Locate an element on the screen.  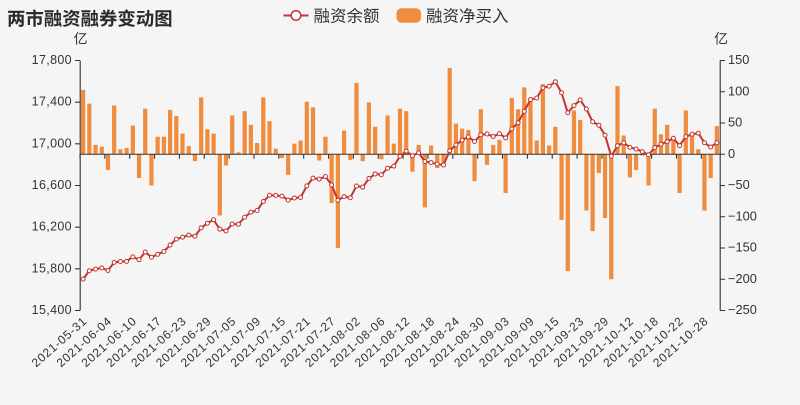
svg-text: 15,400 is located at coordinates (52, 310).